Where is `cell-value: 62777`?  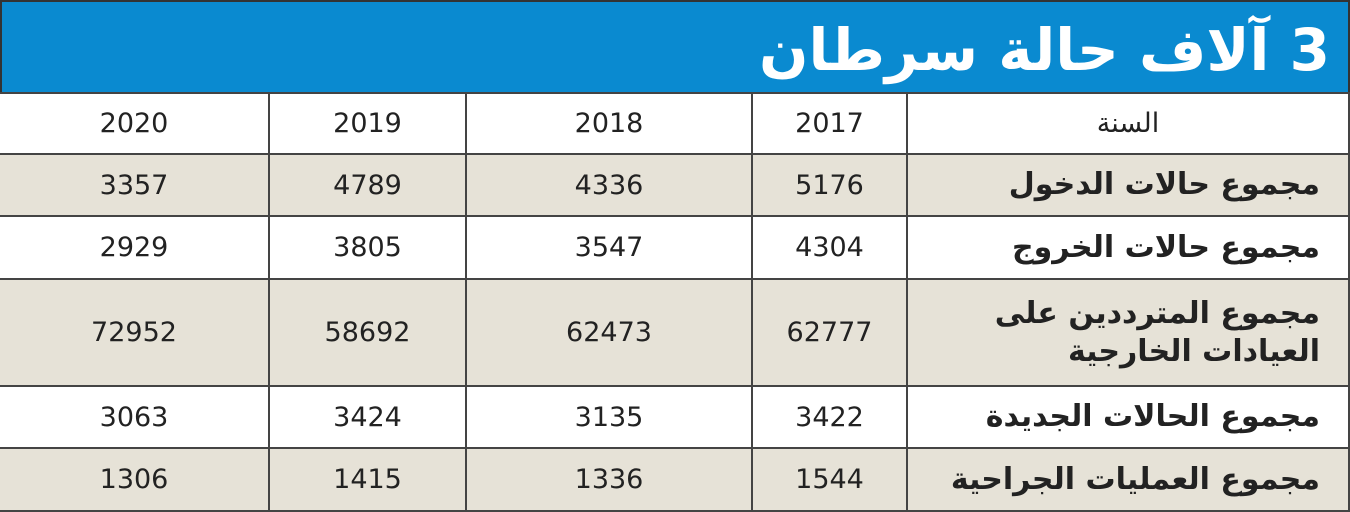 cell-value: 62777 is located at coordinates (829, 332).